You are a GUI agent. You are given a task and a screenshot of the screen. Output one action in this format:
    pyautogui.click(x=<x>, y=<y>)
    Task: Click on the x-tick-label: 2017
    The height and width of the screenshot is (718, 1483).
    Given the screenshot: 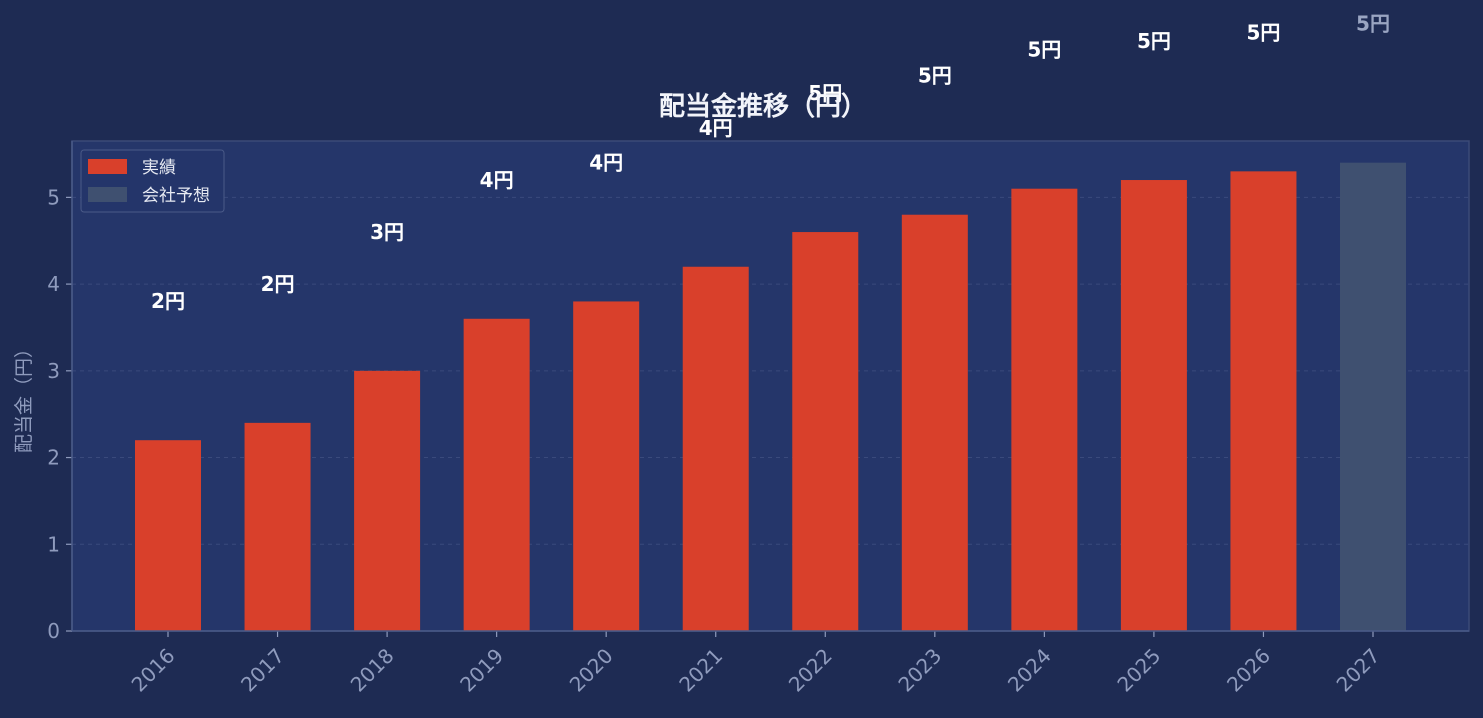 What is the action you would take?
    pyautogui.click(x=262, y=670)
    